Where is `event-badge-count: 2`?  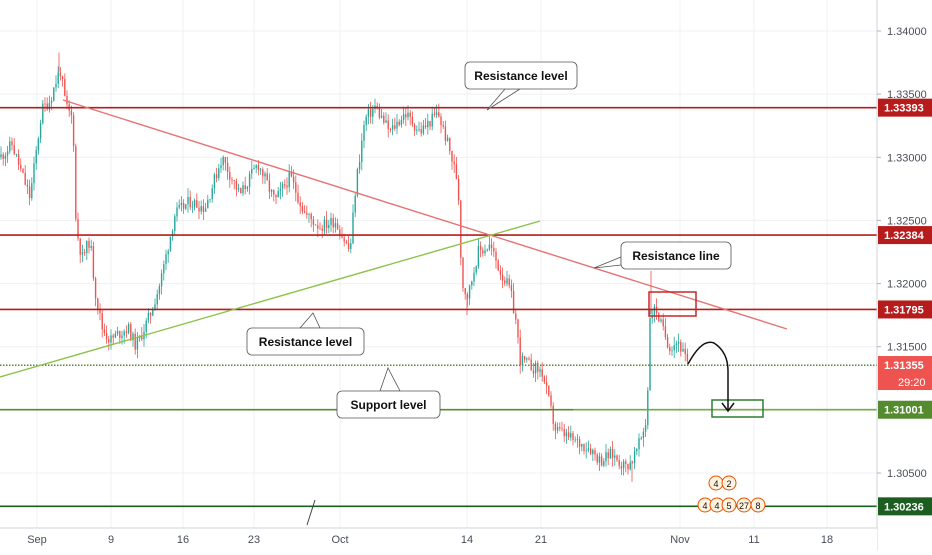
event-badge-count: 2 is located at coordinates (728, 484).